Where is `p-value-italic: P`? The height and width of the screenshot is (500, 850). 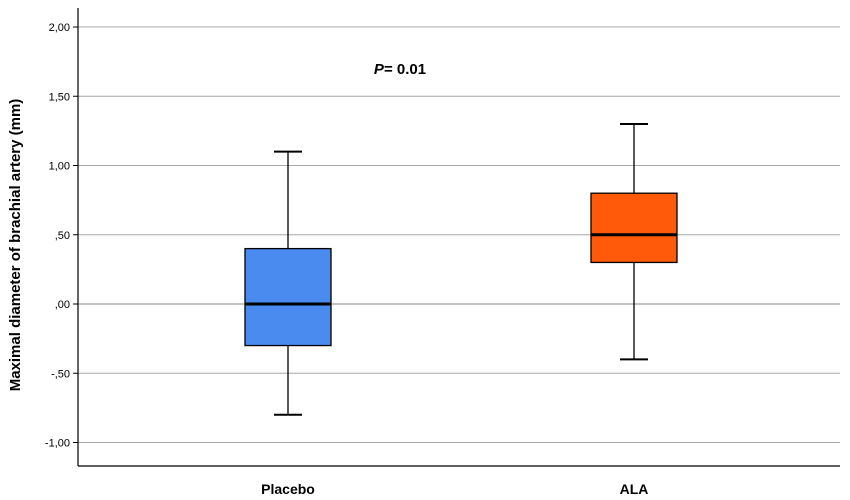
p-value-italic: P is located at coordinates (379, 69).